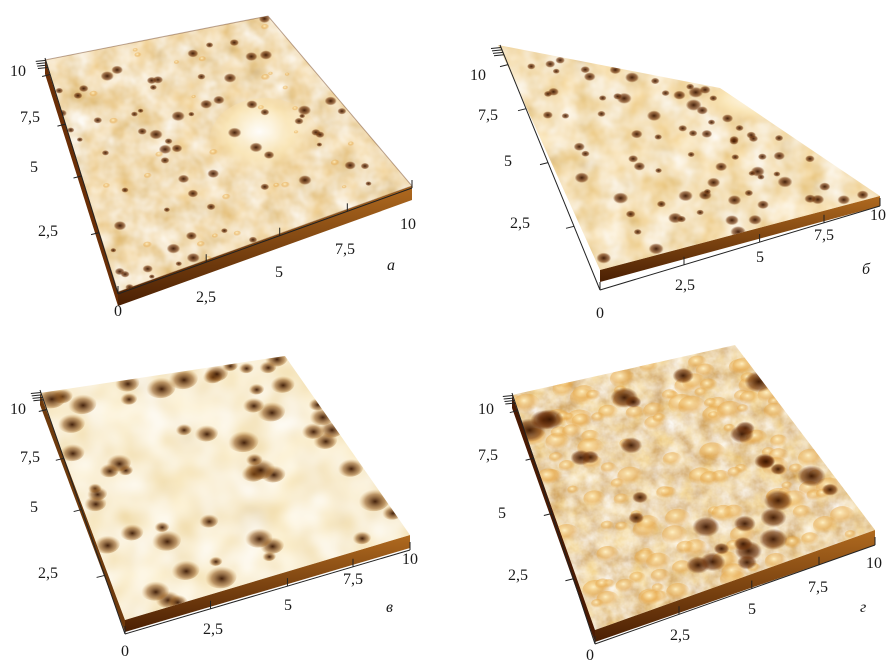 This screenshot has width=892, height=665. What do you see at coordinates (125, 651) in the screenshot?
I see `x-tick-label: 0` at bounding box center [125, 651].